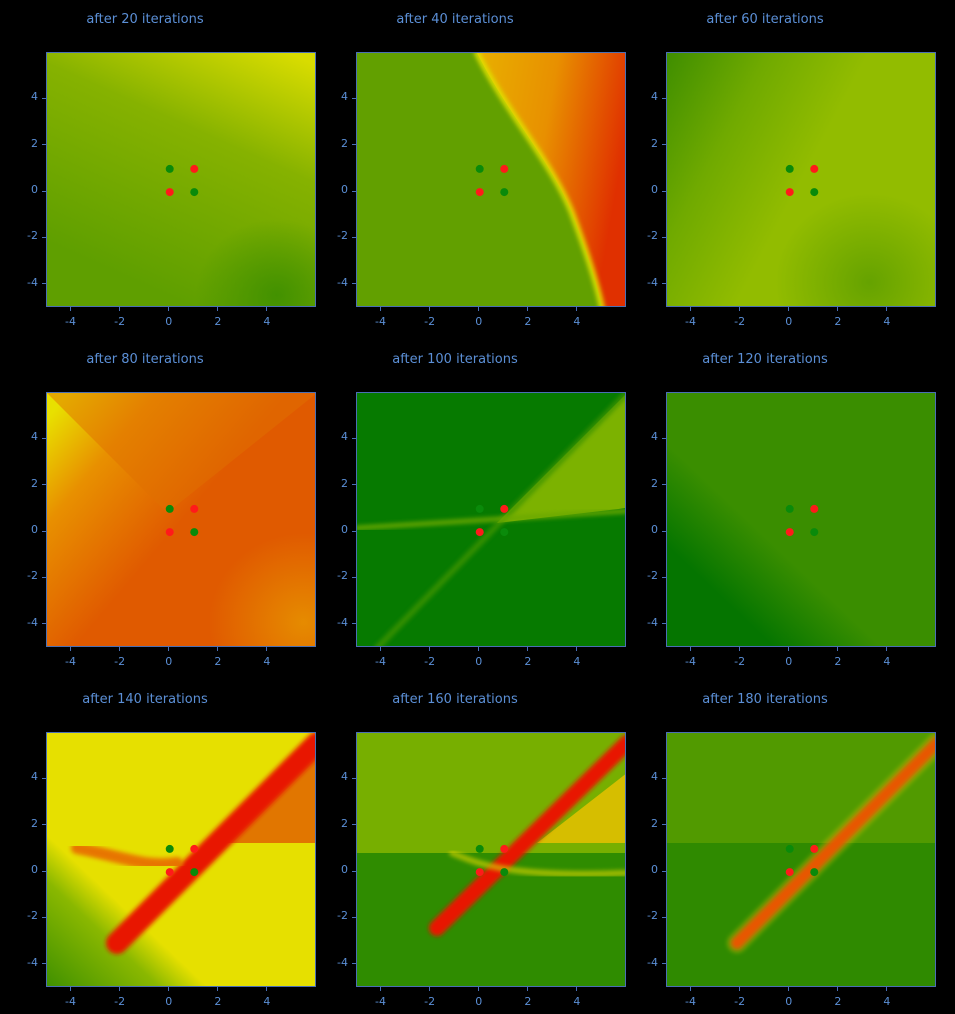 This screenshot has width=955, height=1014. I want to click on chart-panel: after 160 iterations -4 -2 0 2 4 -4 -2 0 2 4, so click(468, 853).